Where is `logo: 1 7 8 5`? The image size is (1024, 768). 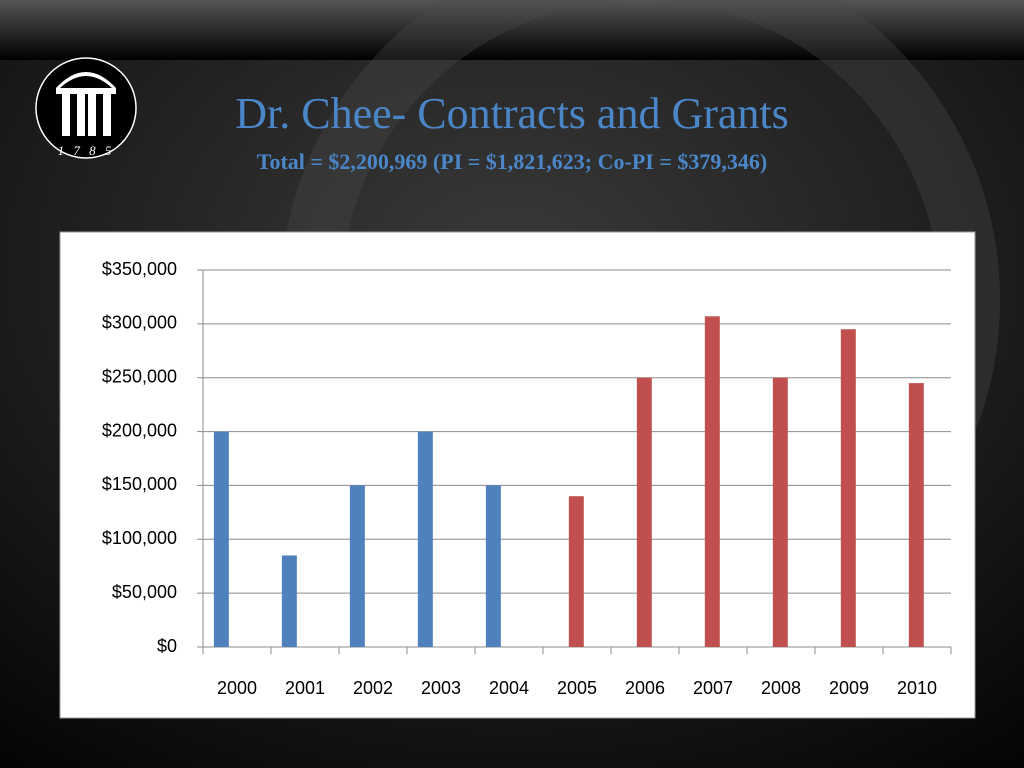 logo: 1 7 8 5 is located at coordinates (86, 108).